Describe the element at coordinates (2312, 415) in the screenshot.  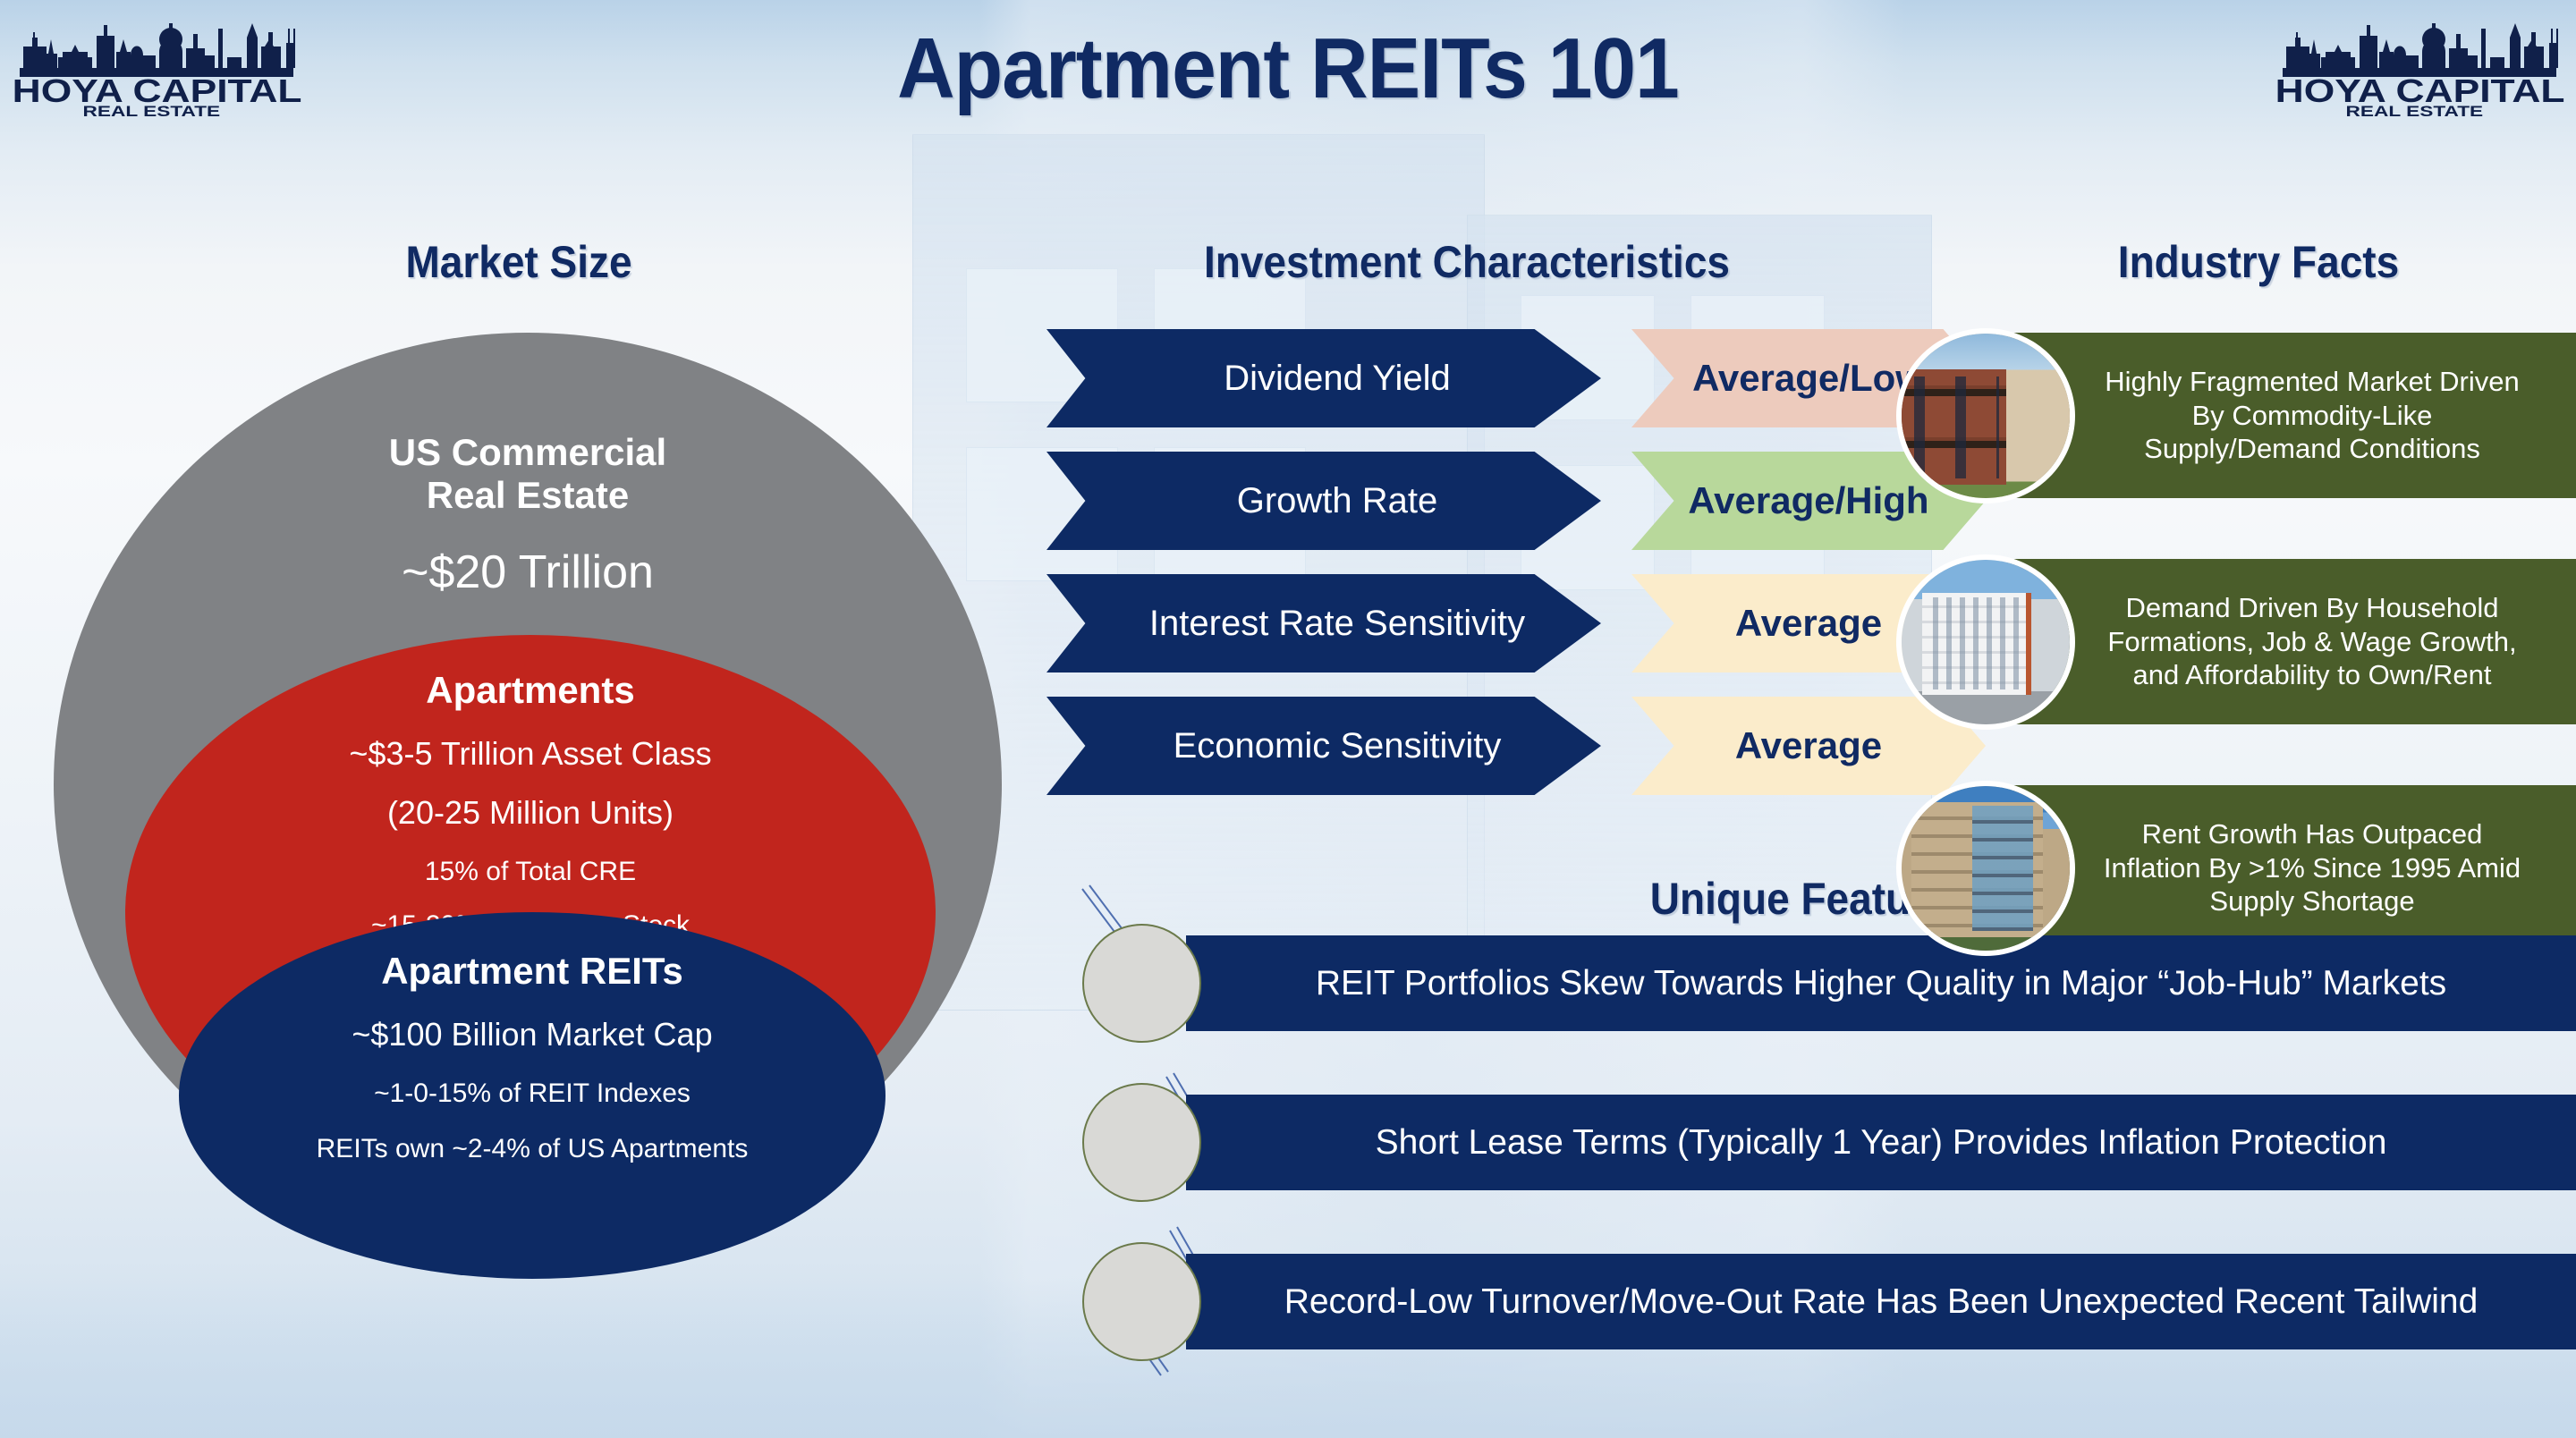
I see `fact-1-line2: By Commodity-Like` at that location.